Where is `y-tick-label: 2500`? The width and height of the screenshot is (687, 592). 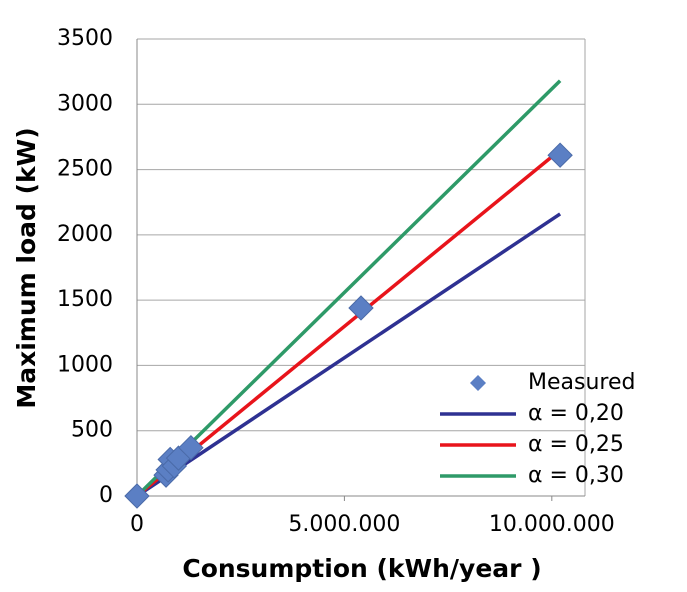 y-tick-label: 2500 is located at coordinates (85, 169).